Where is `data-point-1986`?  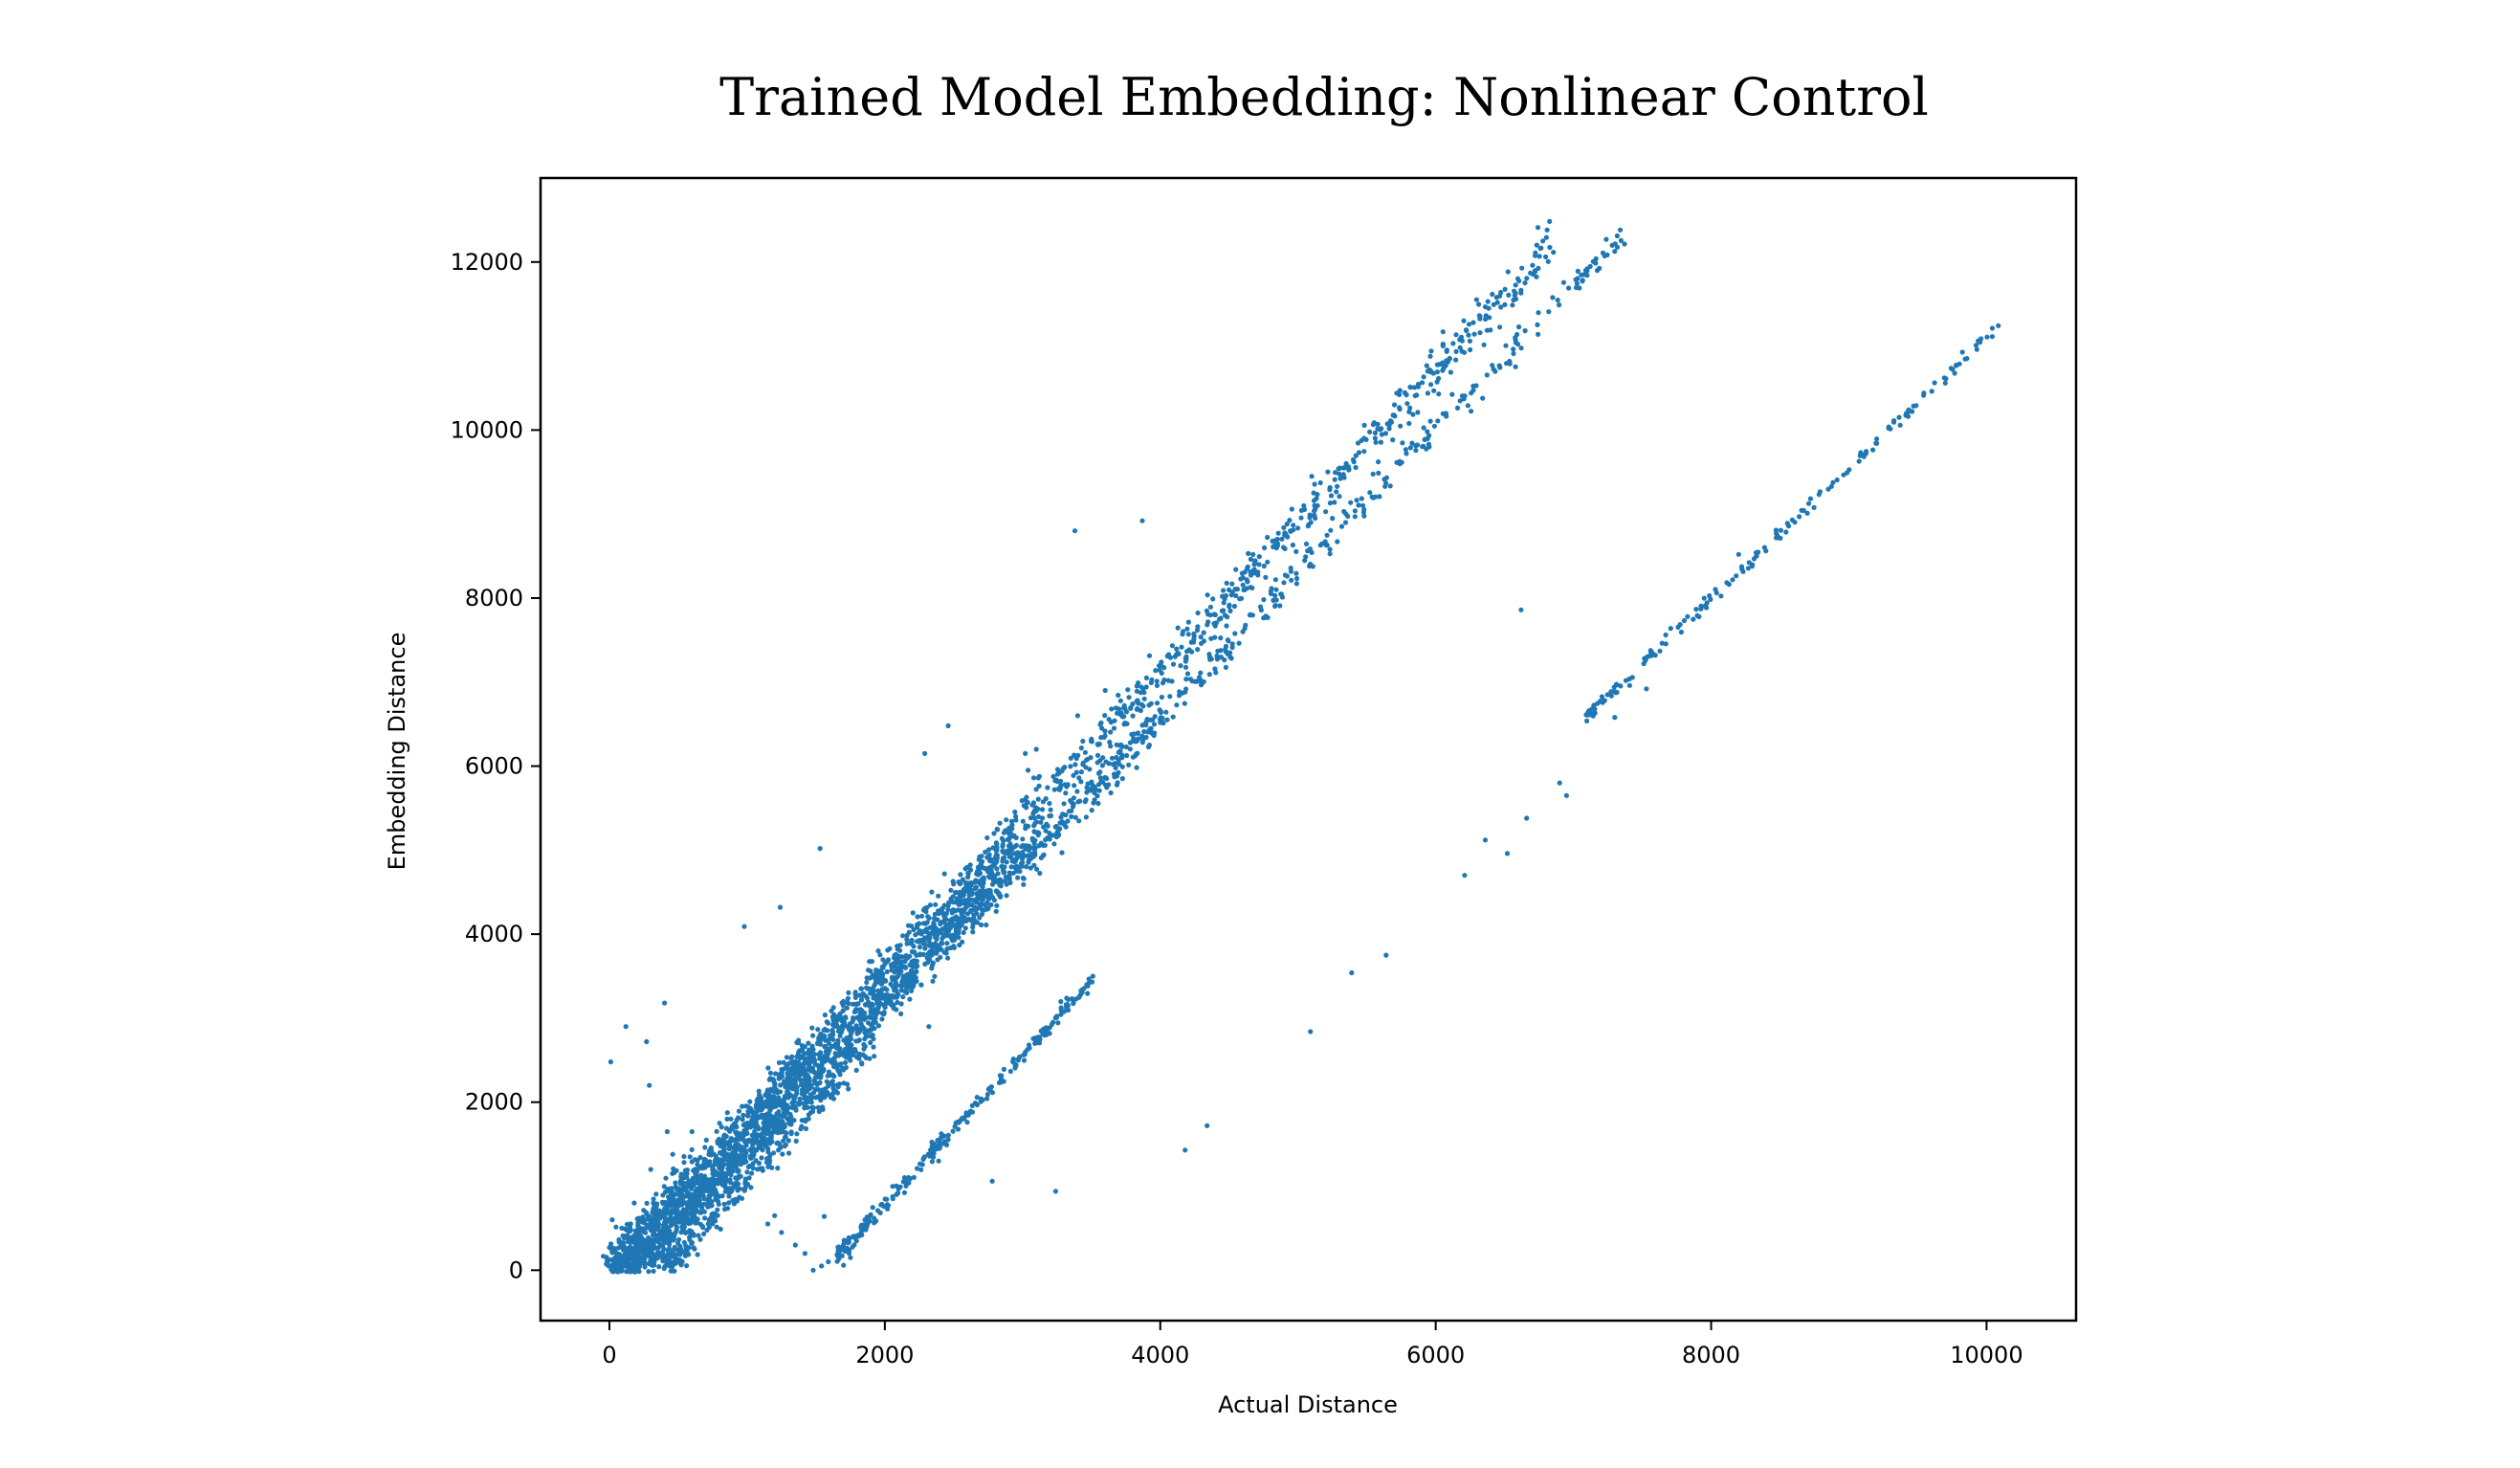 data-point-1986 is located at coordinates (672, 1210).